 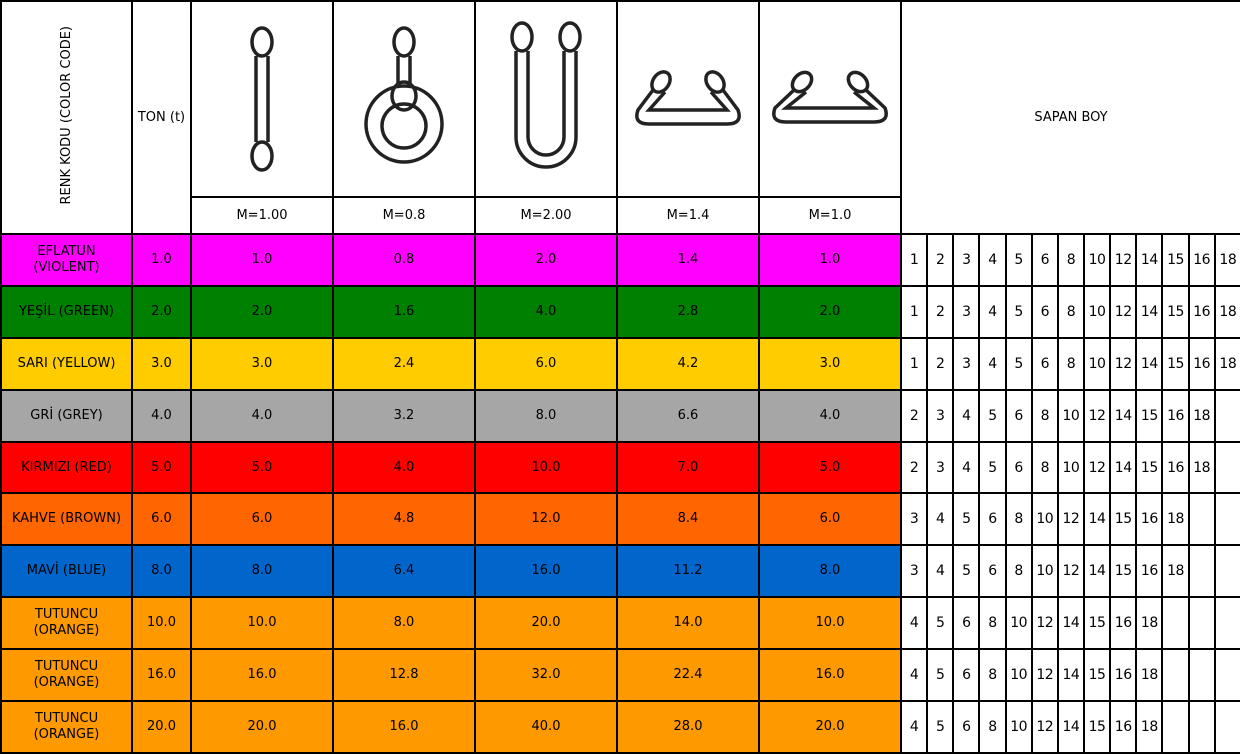 I want to click on capacity-value: 5.0, so click(x=830, y=467).